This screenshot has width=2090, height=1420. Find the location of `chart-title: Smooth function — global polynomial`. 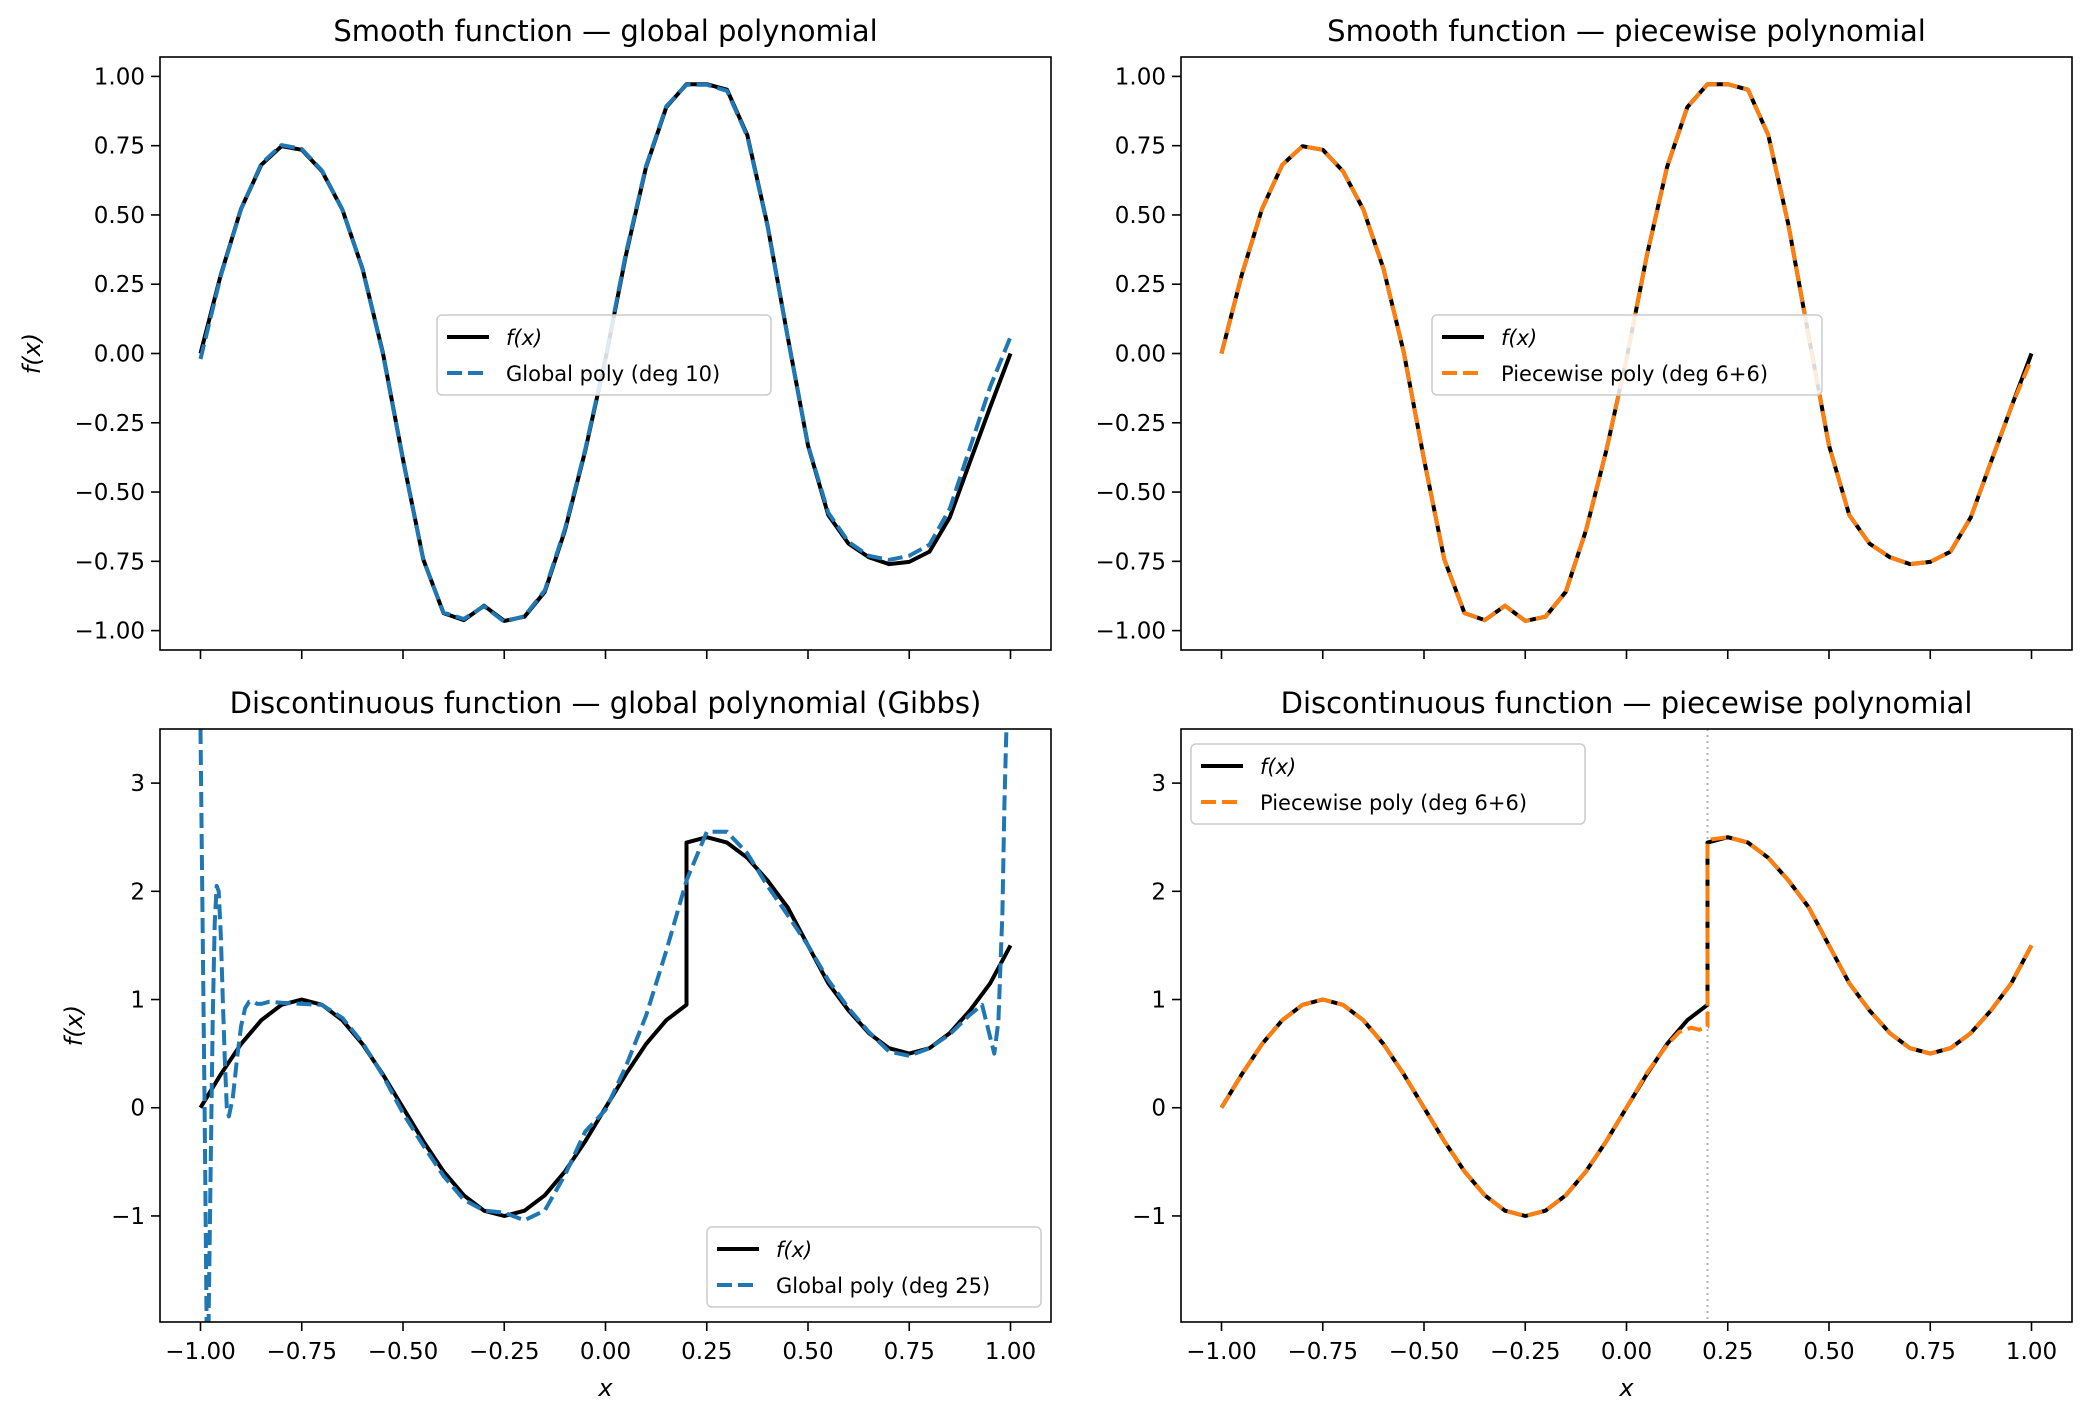

chart-title: Smooth function — global polynomial is located at coordinates (605, 31).